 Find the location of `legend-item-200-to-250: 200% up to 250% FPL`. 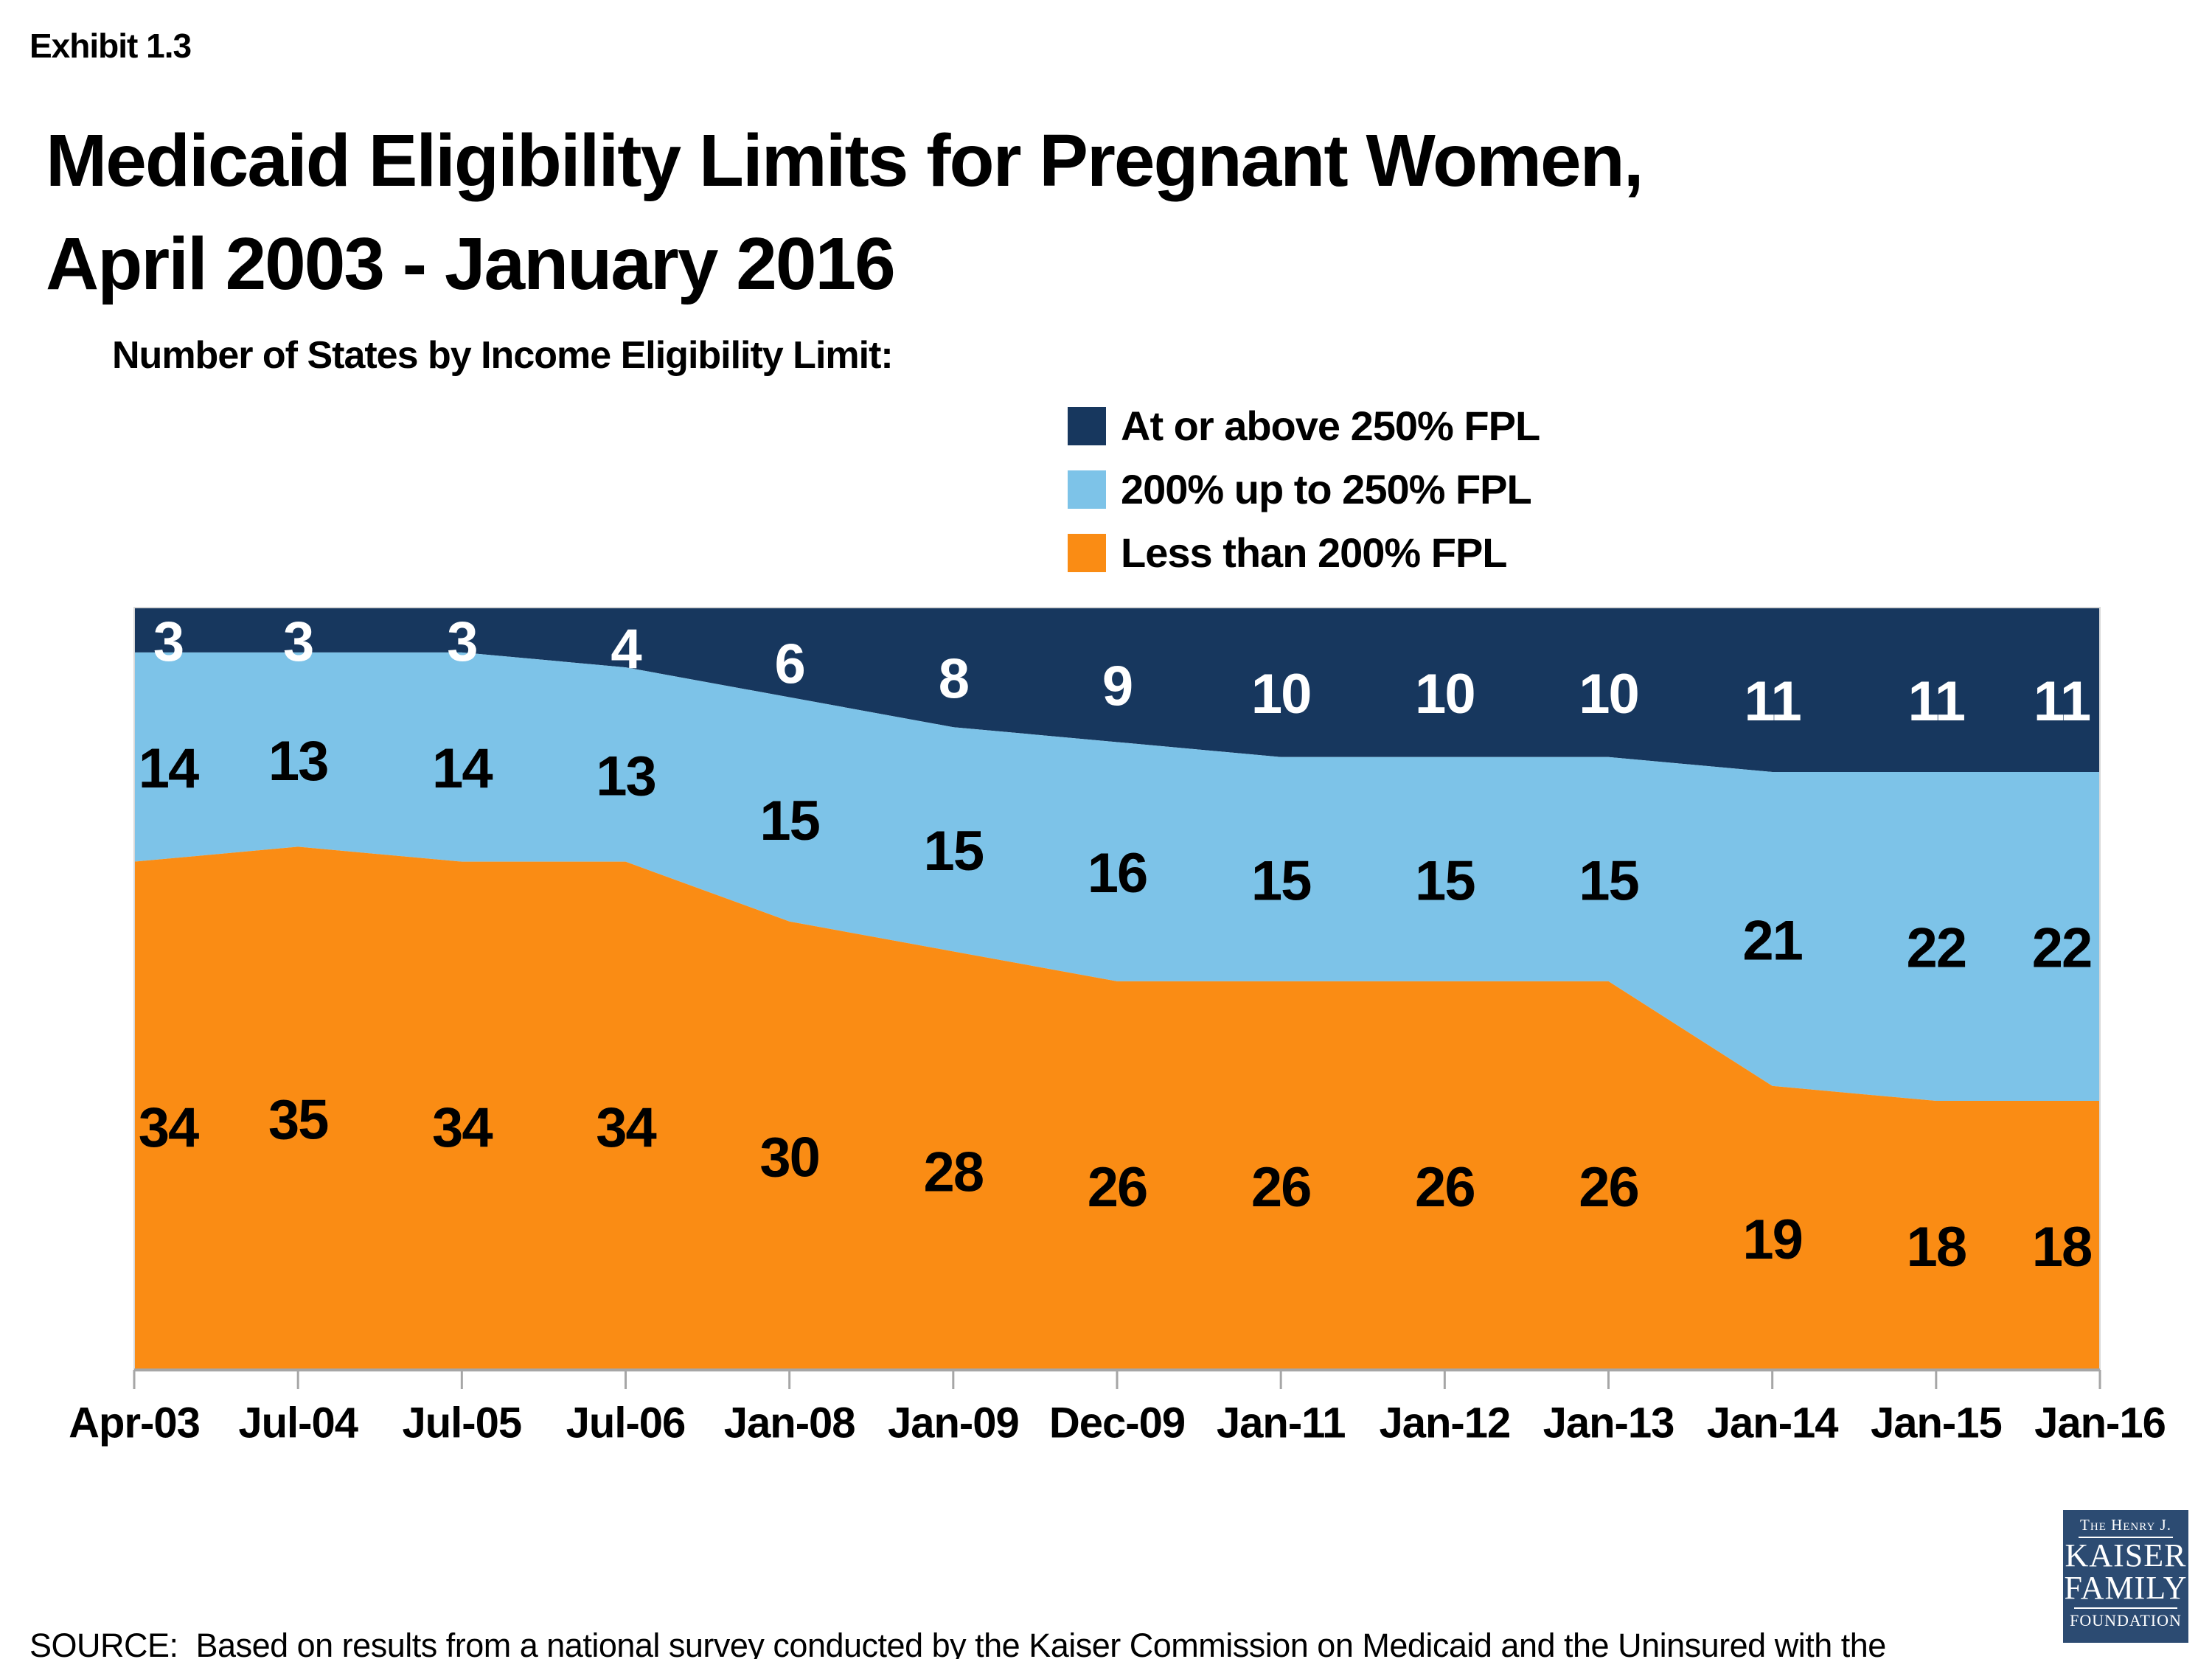

legend-item-200-to-250: 200% up to 250% FPL is located at coordinates (1304, 489).